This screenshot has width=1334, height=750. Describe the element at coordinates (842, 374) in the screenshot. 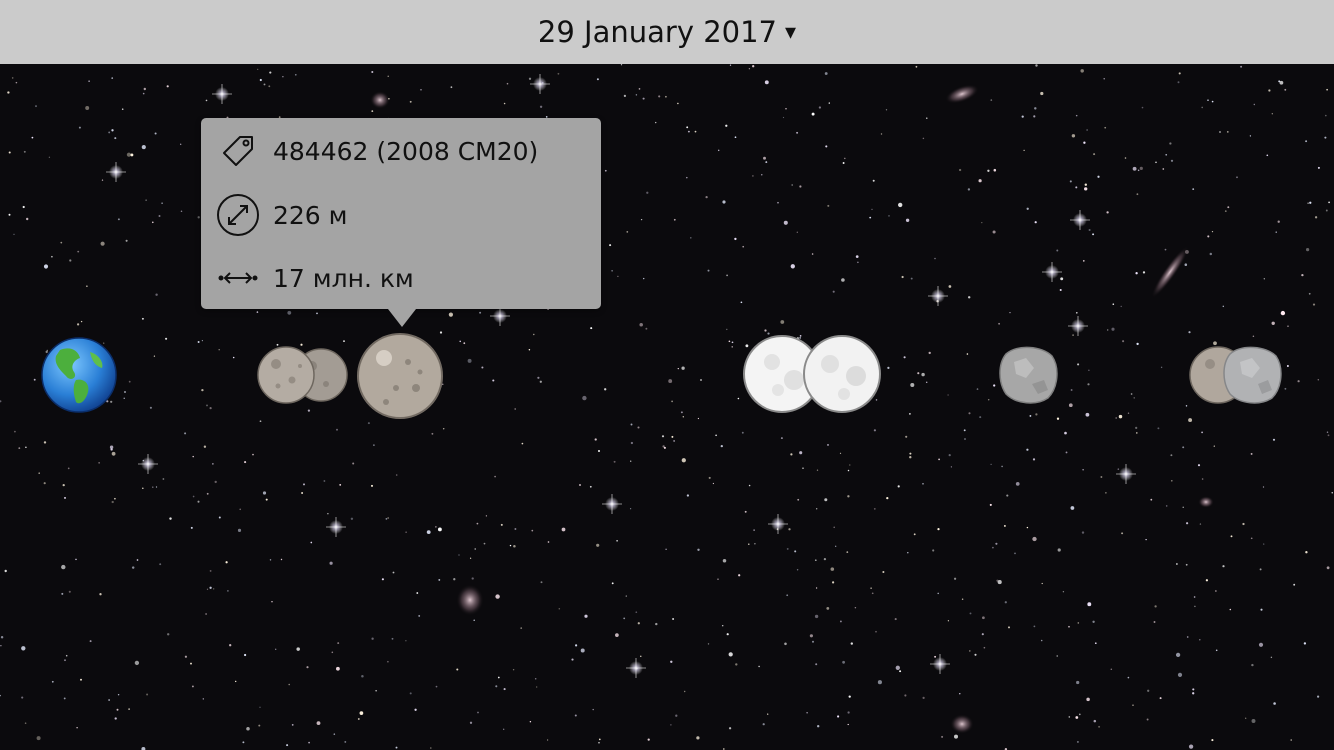

I see `moon-icon` at that location.